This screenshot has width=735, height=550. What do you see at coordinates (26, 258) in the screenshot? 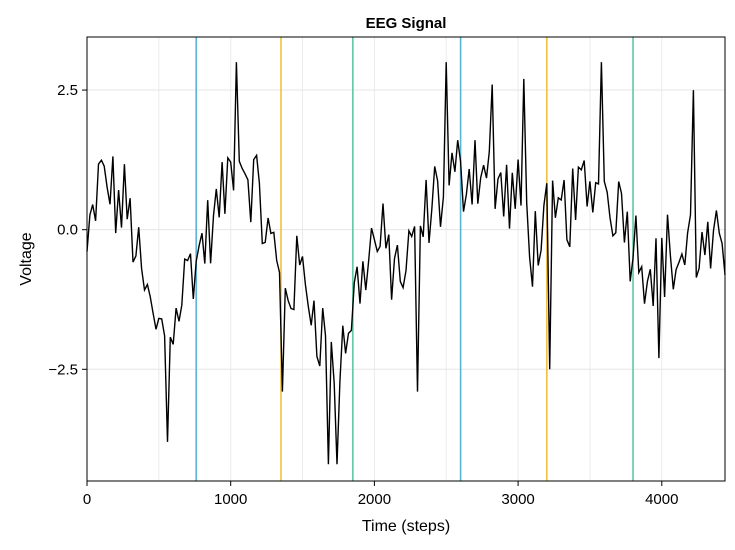
I see `y-axis-label: Voltage` at bounding box center [26, 258].